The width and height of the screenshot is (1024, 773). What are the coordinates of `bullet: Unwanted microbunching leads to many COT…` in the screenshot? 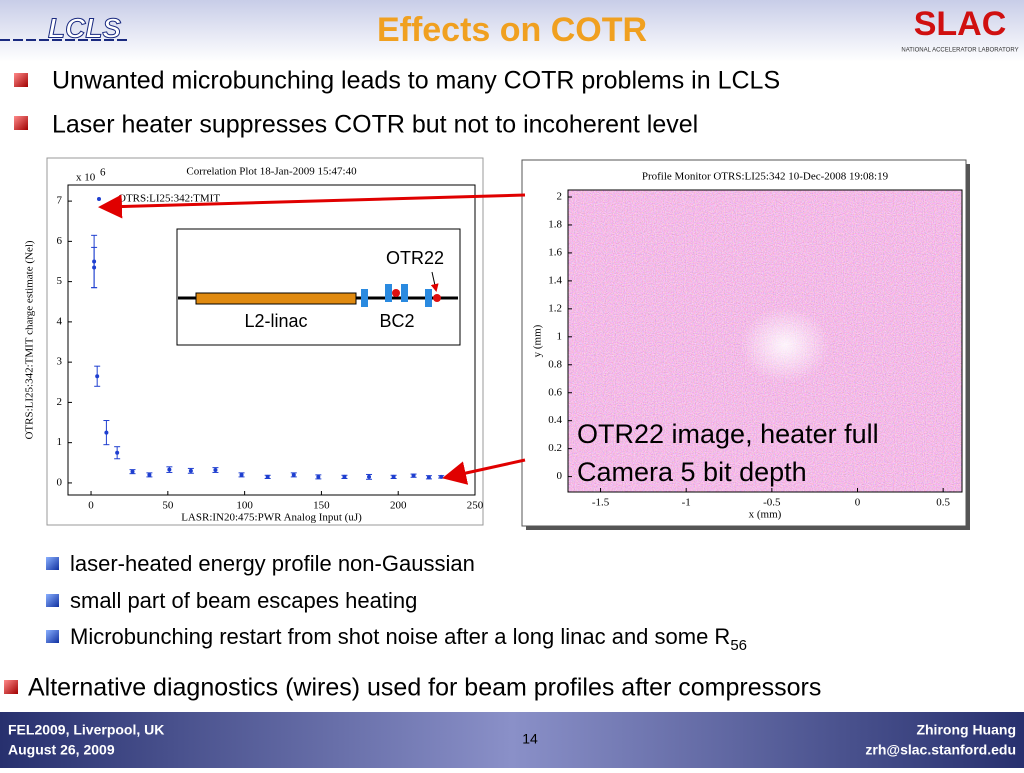 It's located at (416, 81).